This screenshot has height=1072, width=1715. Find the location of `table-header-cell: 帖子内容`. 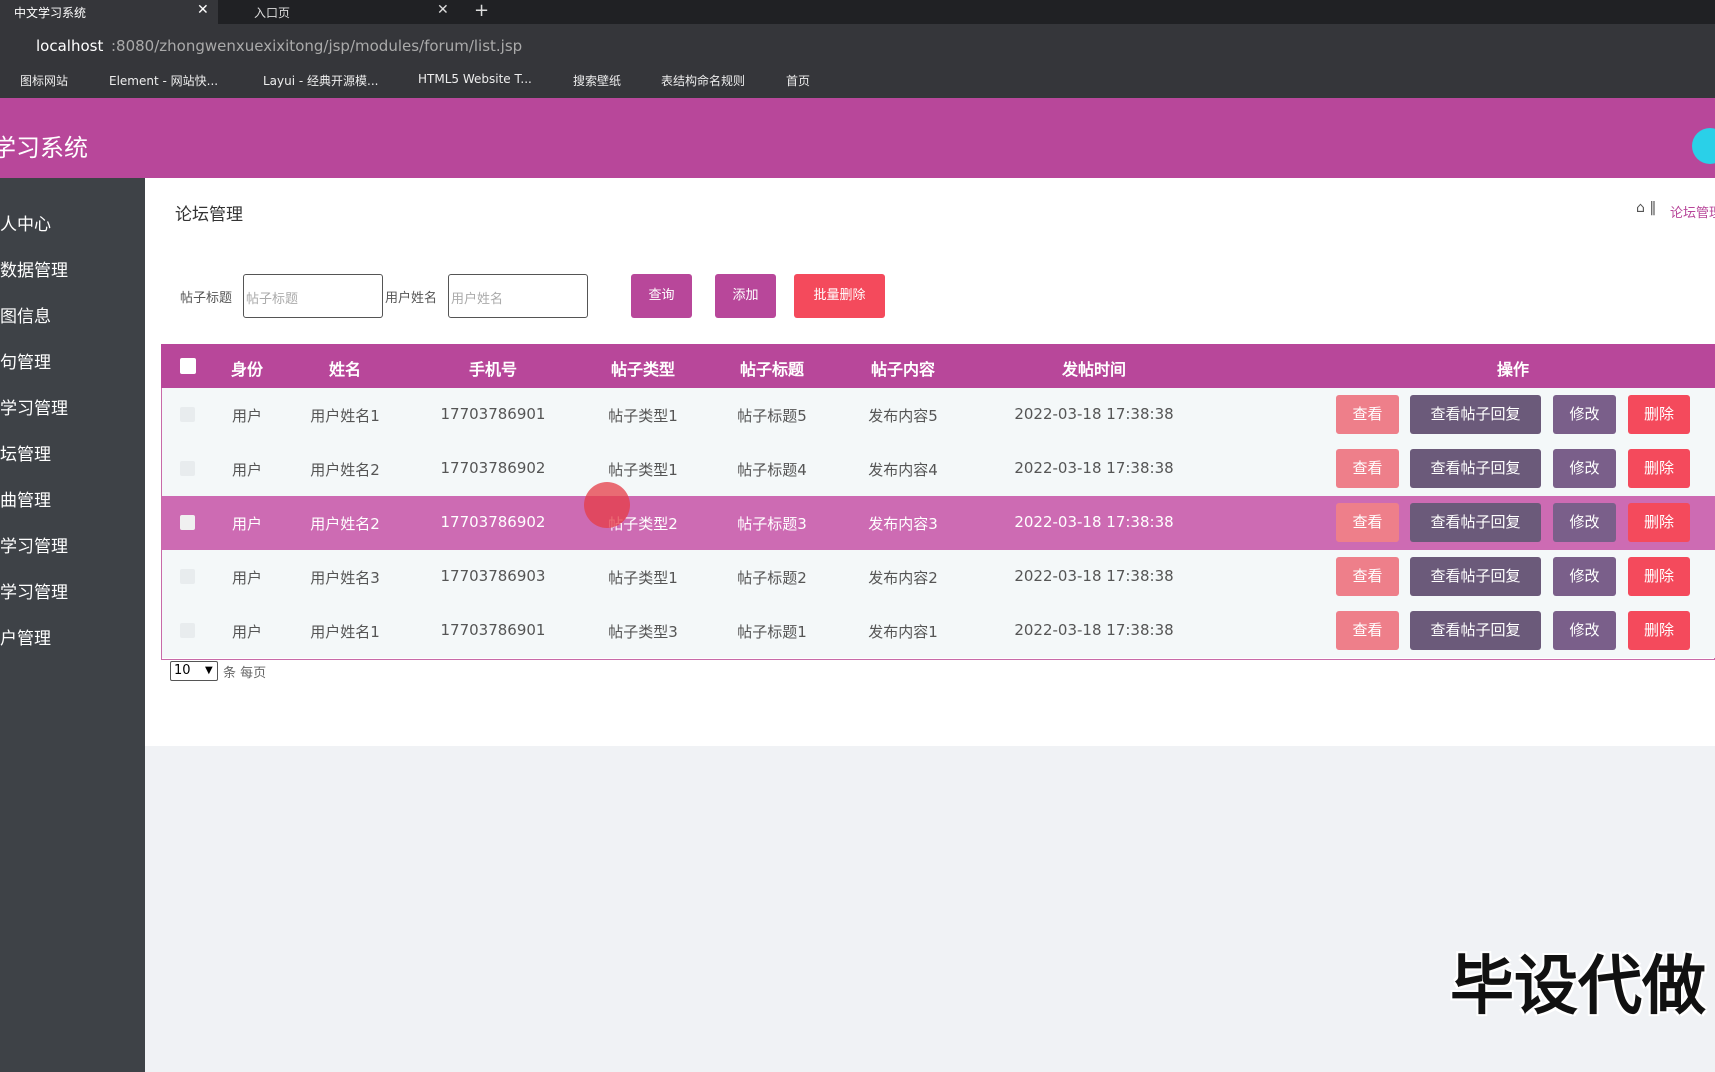

table-header-cell: 帖子内容 is located at coordinates (902, 369).